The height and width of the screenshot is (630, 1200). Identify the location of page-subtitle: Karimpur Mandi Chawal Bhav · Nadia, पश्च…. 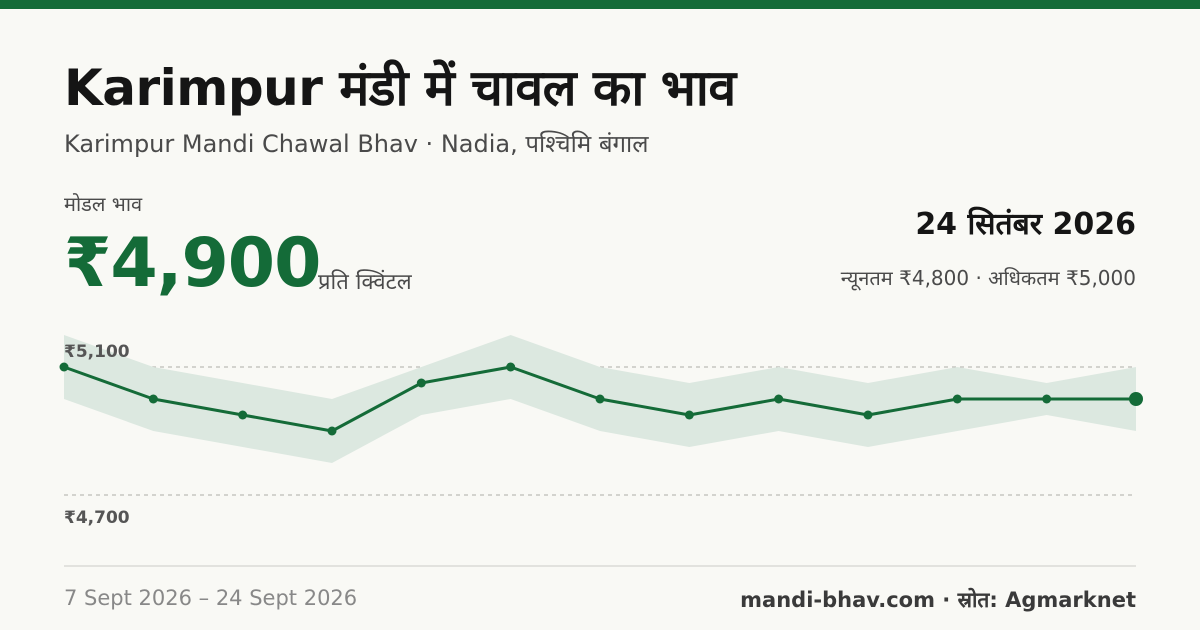
(356, 144).